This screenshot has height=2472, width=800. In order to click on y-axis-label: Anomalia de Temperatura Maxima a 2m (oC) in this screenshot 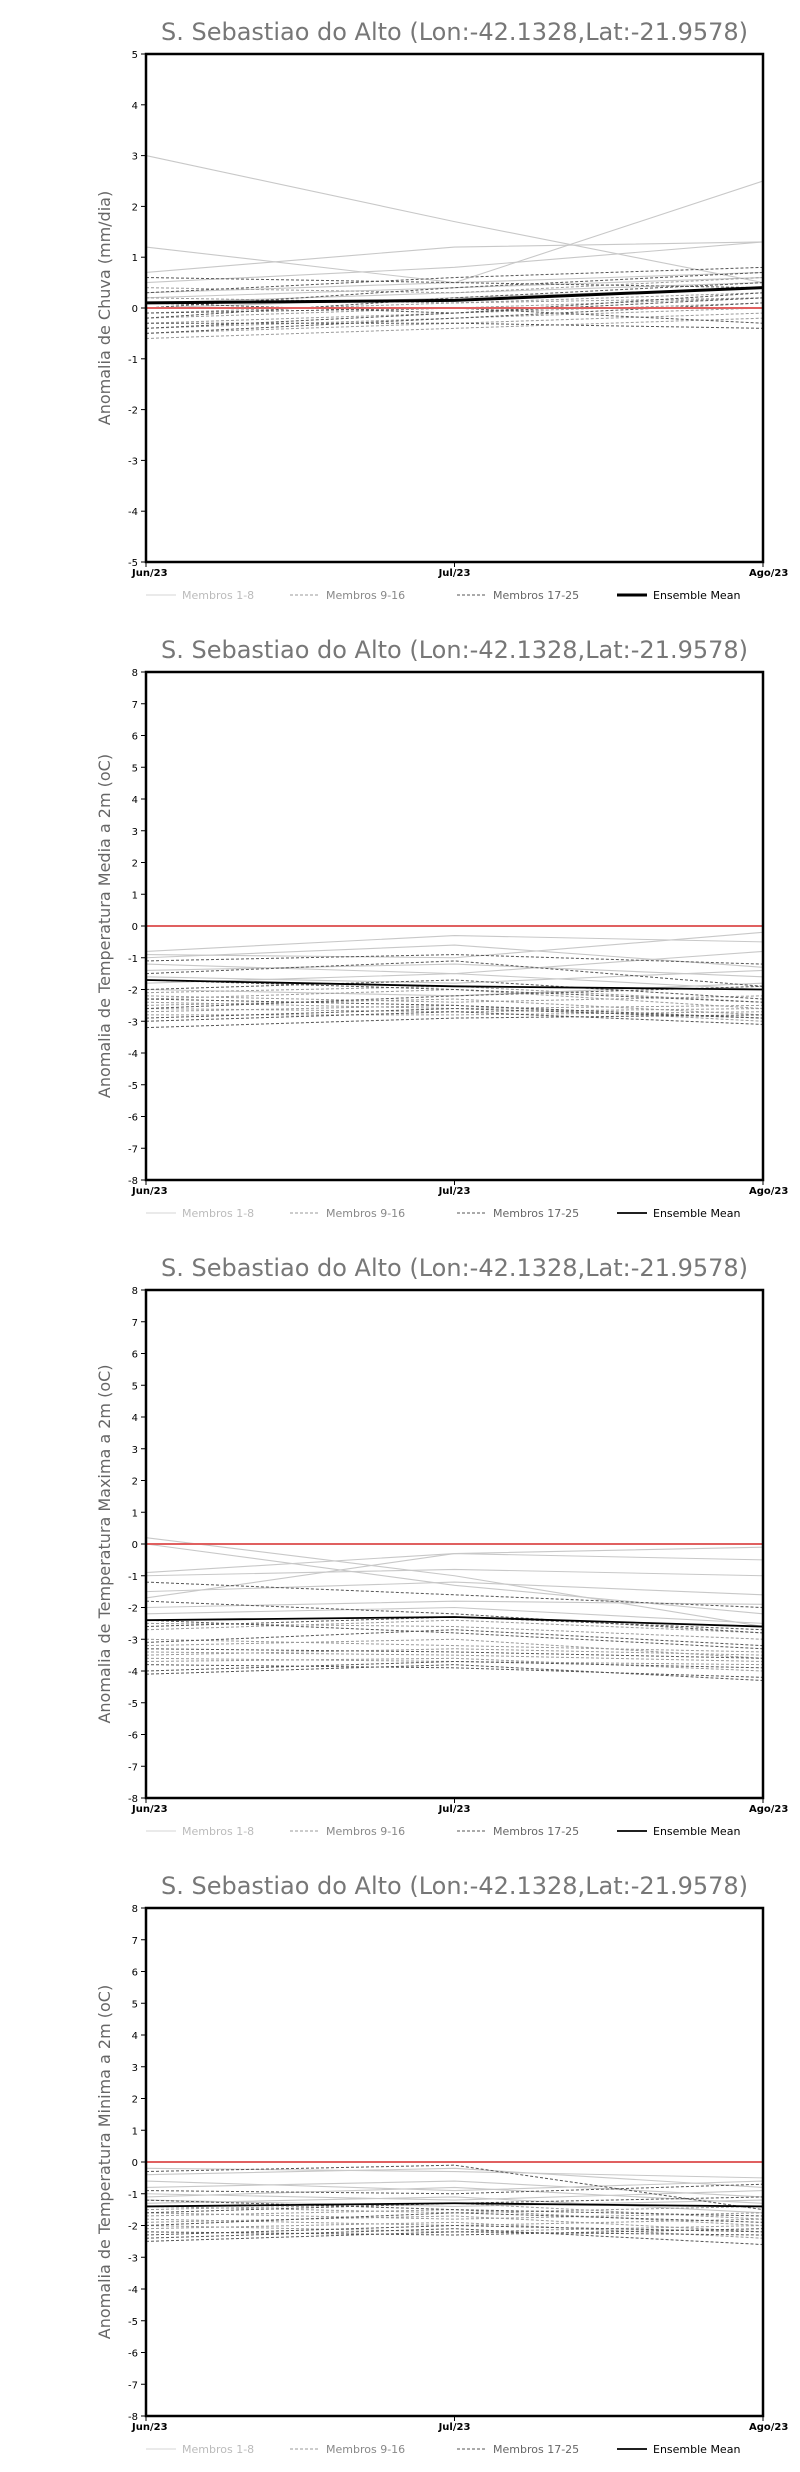, I will do `click(104, 1543)`.